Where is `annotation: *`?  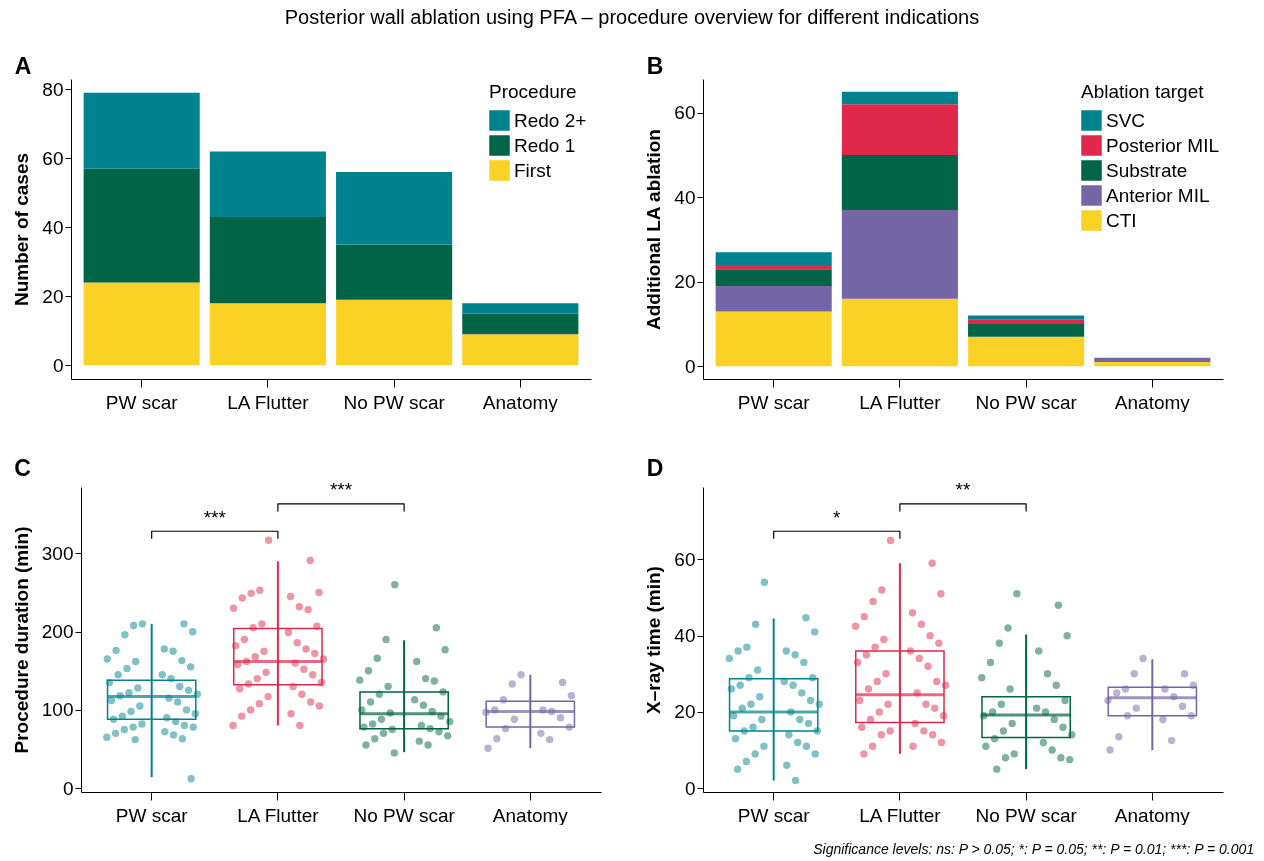
annotation: * is located at coordinates (837, 517).